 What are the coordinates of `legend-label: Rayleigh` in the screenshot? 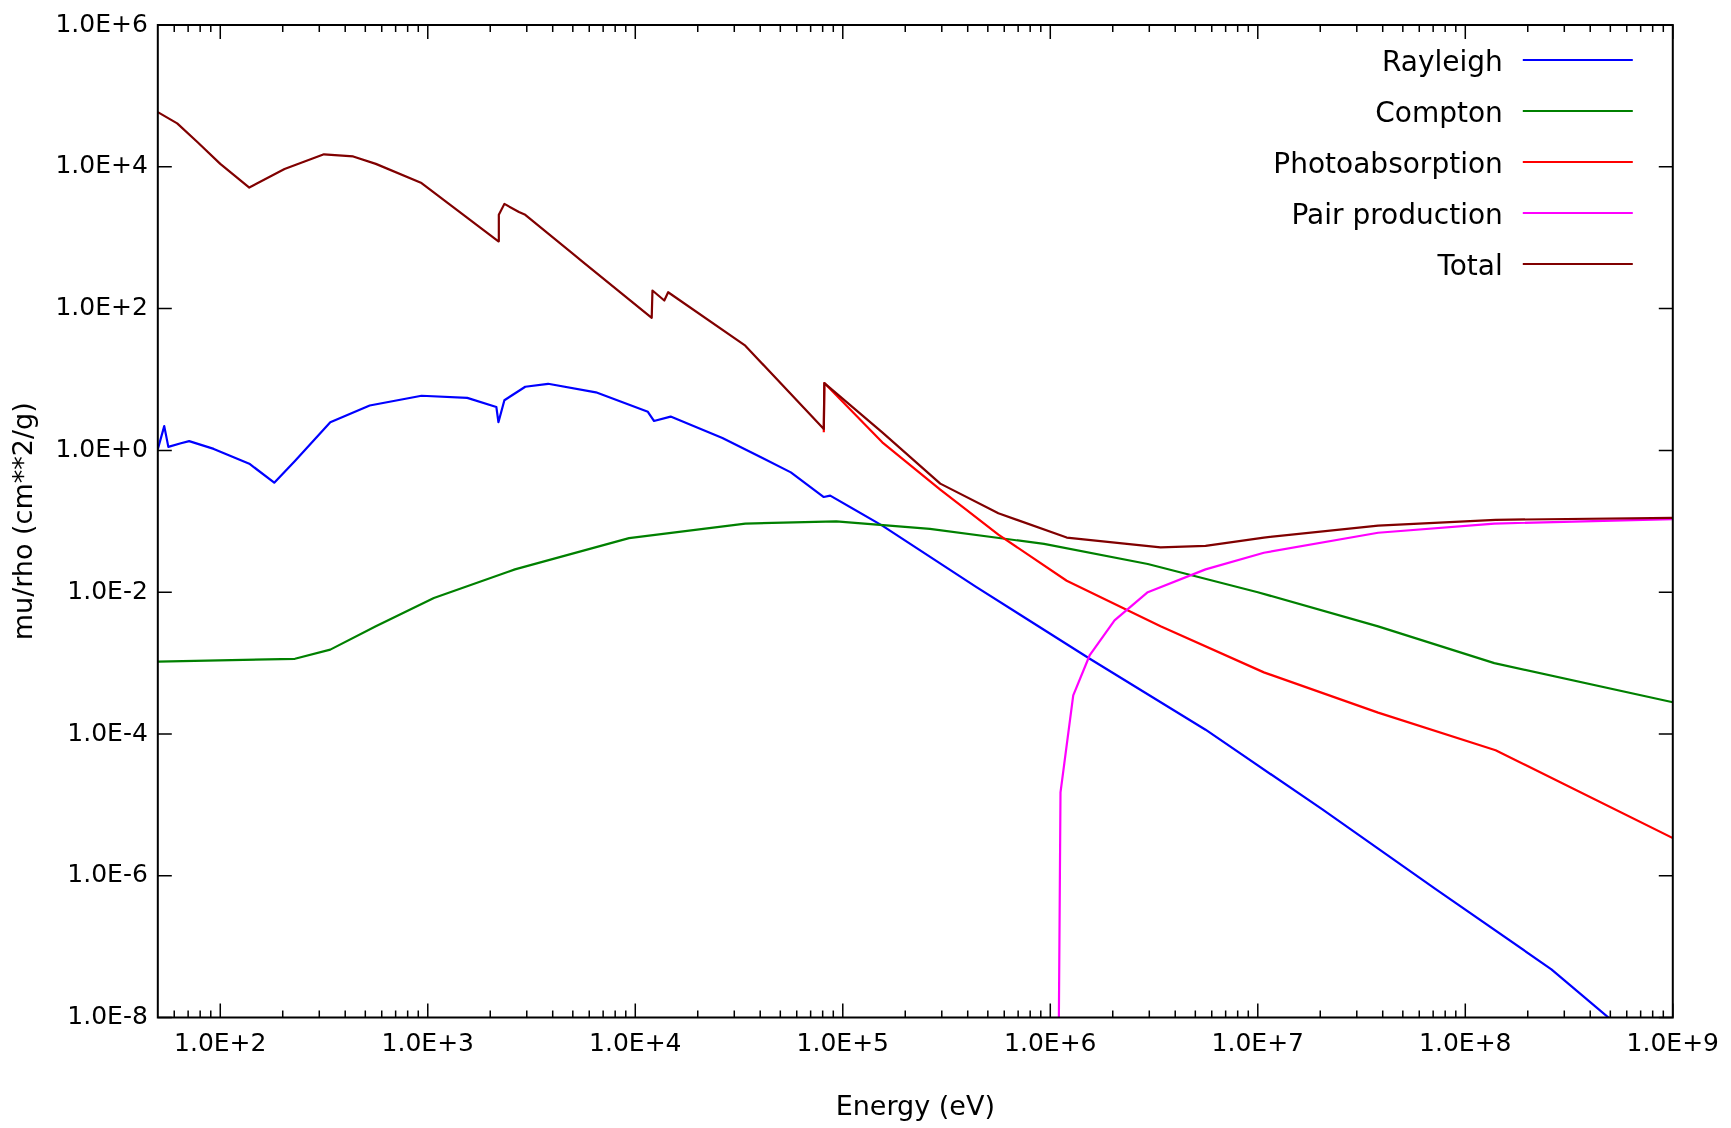 It's located at (1442, 62).